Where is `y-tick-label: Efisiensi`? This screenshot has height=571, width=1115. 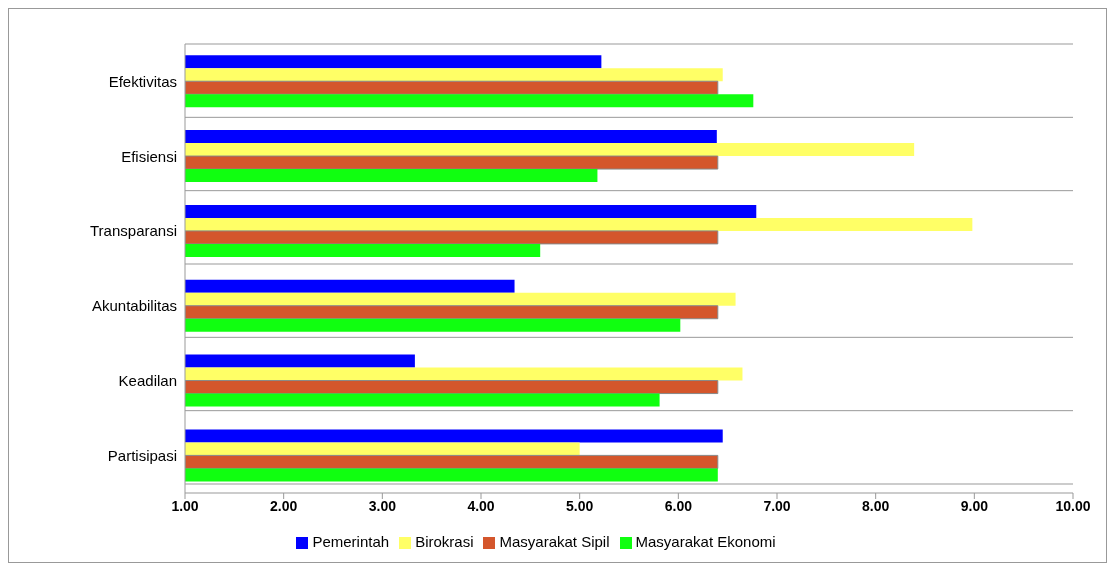 y-tick-label: Efisiensi is located at coordinates (149, 156).